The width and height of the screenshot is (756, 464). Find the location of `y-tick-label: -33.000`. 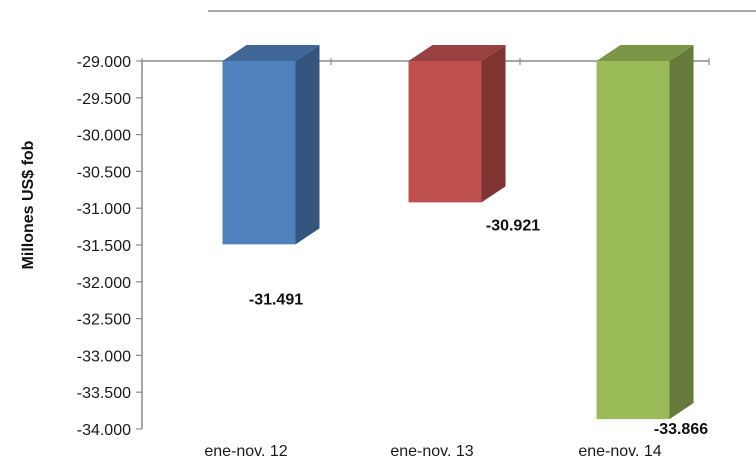

y-tick-label: -33.000 is located at coordinates (104, 356).